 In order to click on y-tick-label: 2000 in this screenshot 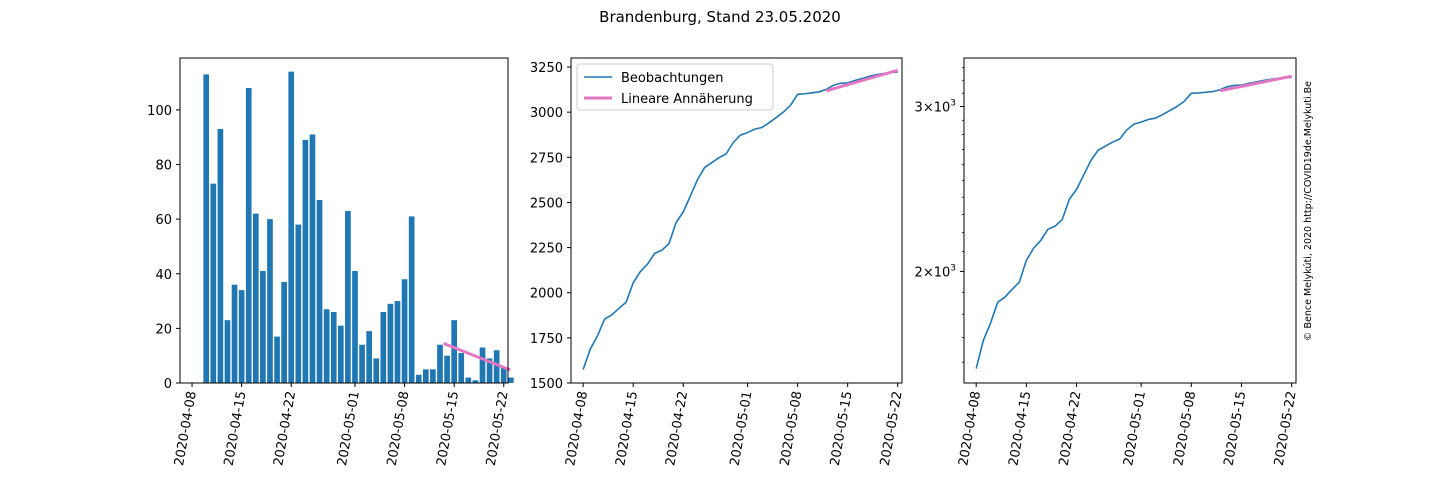, I will do `click(546, 294)`.